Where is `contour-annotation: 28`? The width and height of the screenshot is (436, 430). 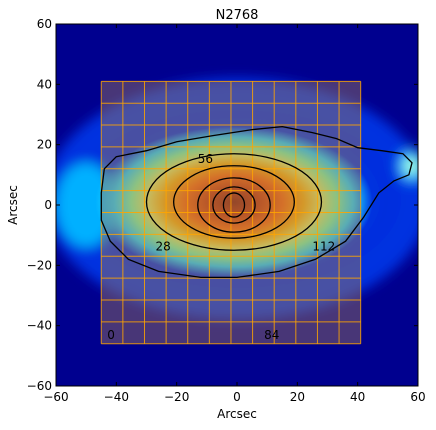
contour-annotation: 28 is located at coordinates (163, 246).